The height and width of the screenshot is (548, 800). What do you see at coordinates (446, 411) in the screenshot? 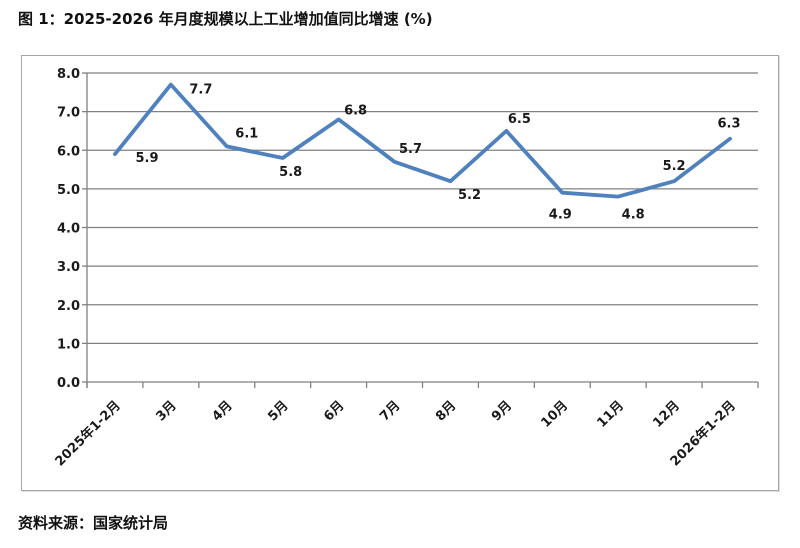
I see `x-tick-label: 8月` at bounding box center [446, 411].